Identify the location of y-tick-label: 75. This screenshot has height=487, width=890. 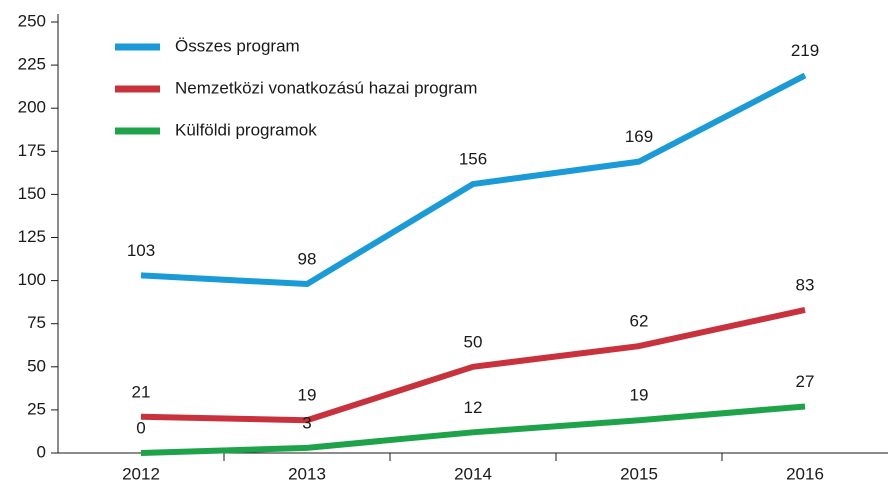
(36, 322).